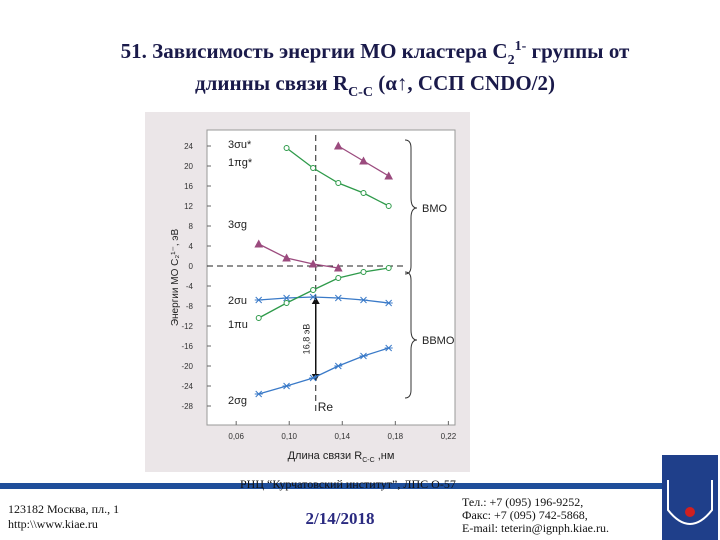 The image size is (720, 540). What do you see at coordinates (525, 515) in the screenshot?
I see `footer-contact: Факс: +7 (095) 742-5868,` at bounding box center [525, 515].